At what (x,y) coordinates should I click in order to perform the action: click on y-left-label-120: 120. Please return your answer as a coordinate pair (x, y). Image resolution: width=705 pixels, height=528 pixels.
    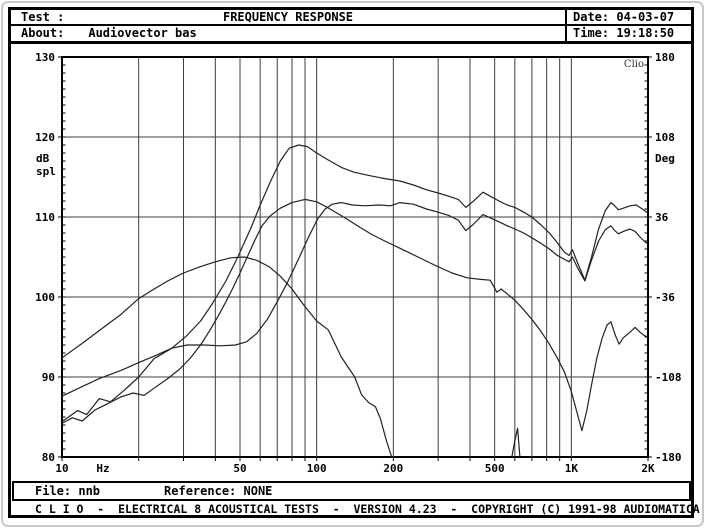
    Looking at the image, I should click on (45, 137).